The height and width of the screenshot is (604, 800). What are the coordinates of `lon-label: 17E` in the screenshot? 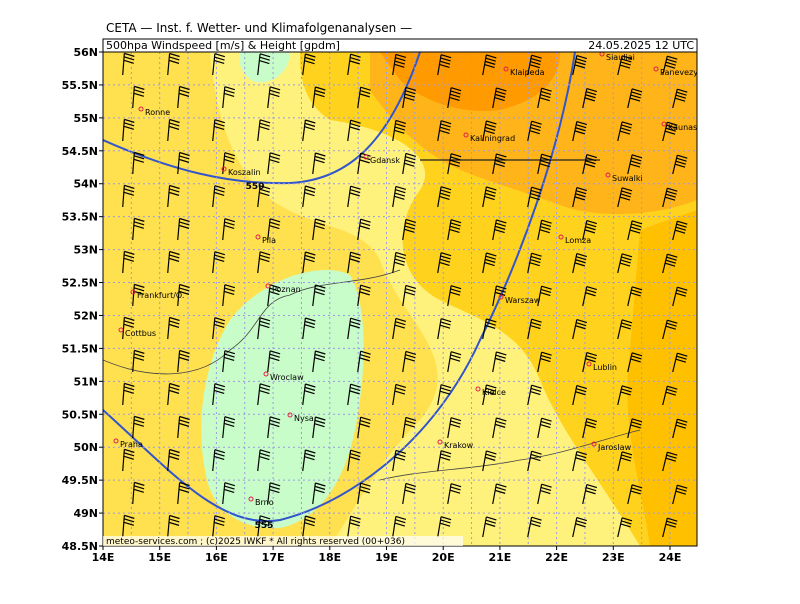 It's located at (273, 557).